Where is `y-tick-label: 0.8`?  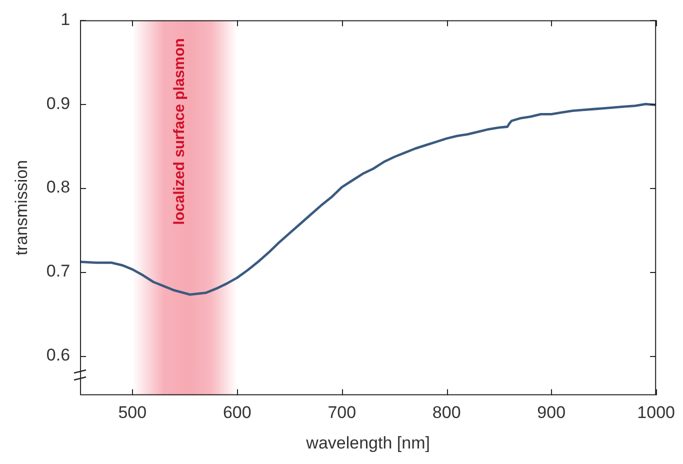 y-tick-label: 0.8 is located at coordinates (58, 187).